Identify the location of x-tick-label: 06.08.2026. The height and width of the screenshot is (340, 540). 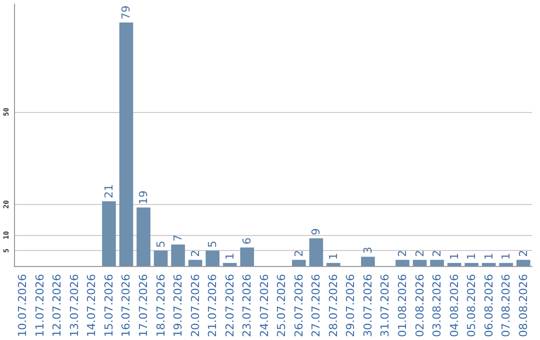
(489, 306).